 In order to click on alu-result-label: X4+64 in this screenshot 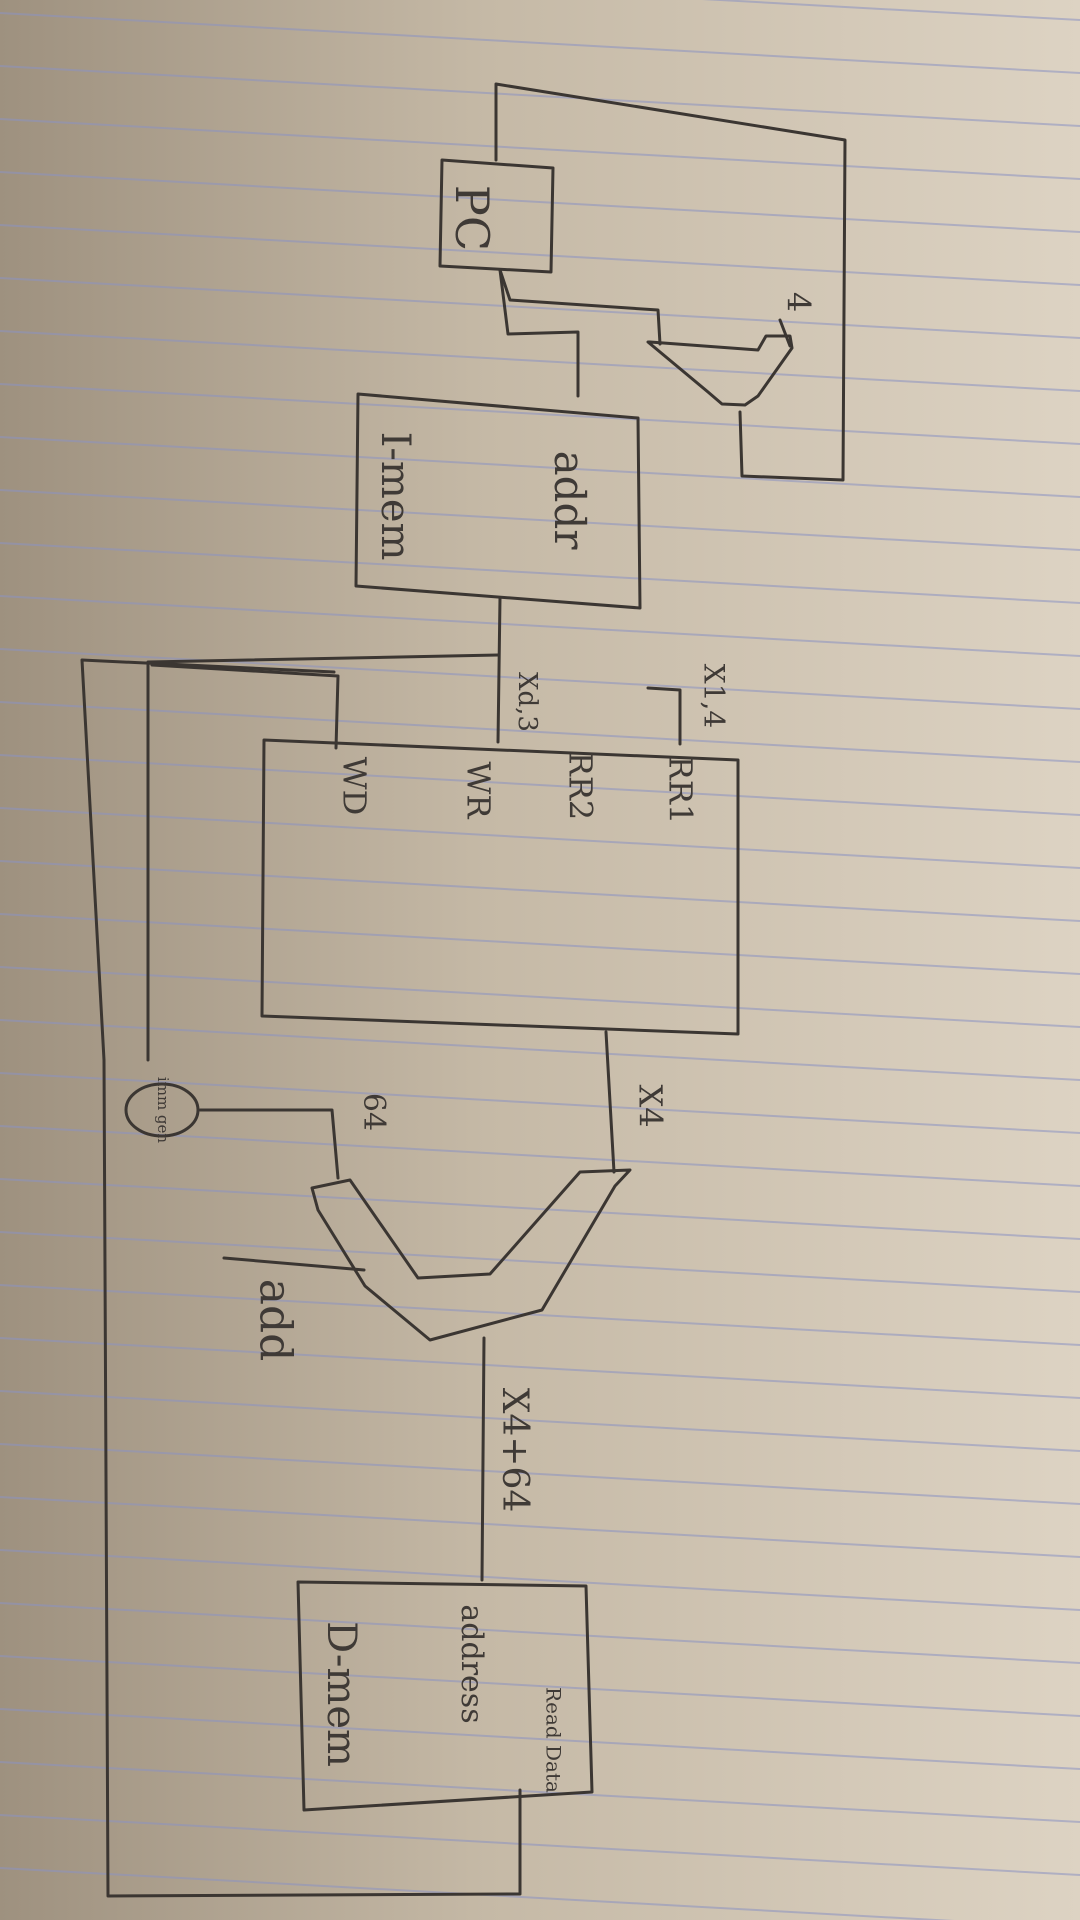, I will do `click(514, 1450)`.